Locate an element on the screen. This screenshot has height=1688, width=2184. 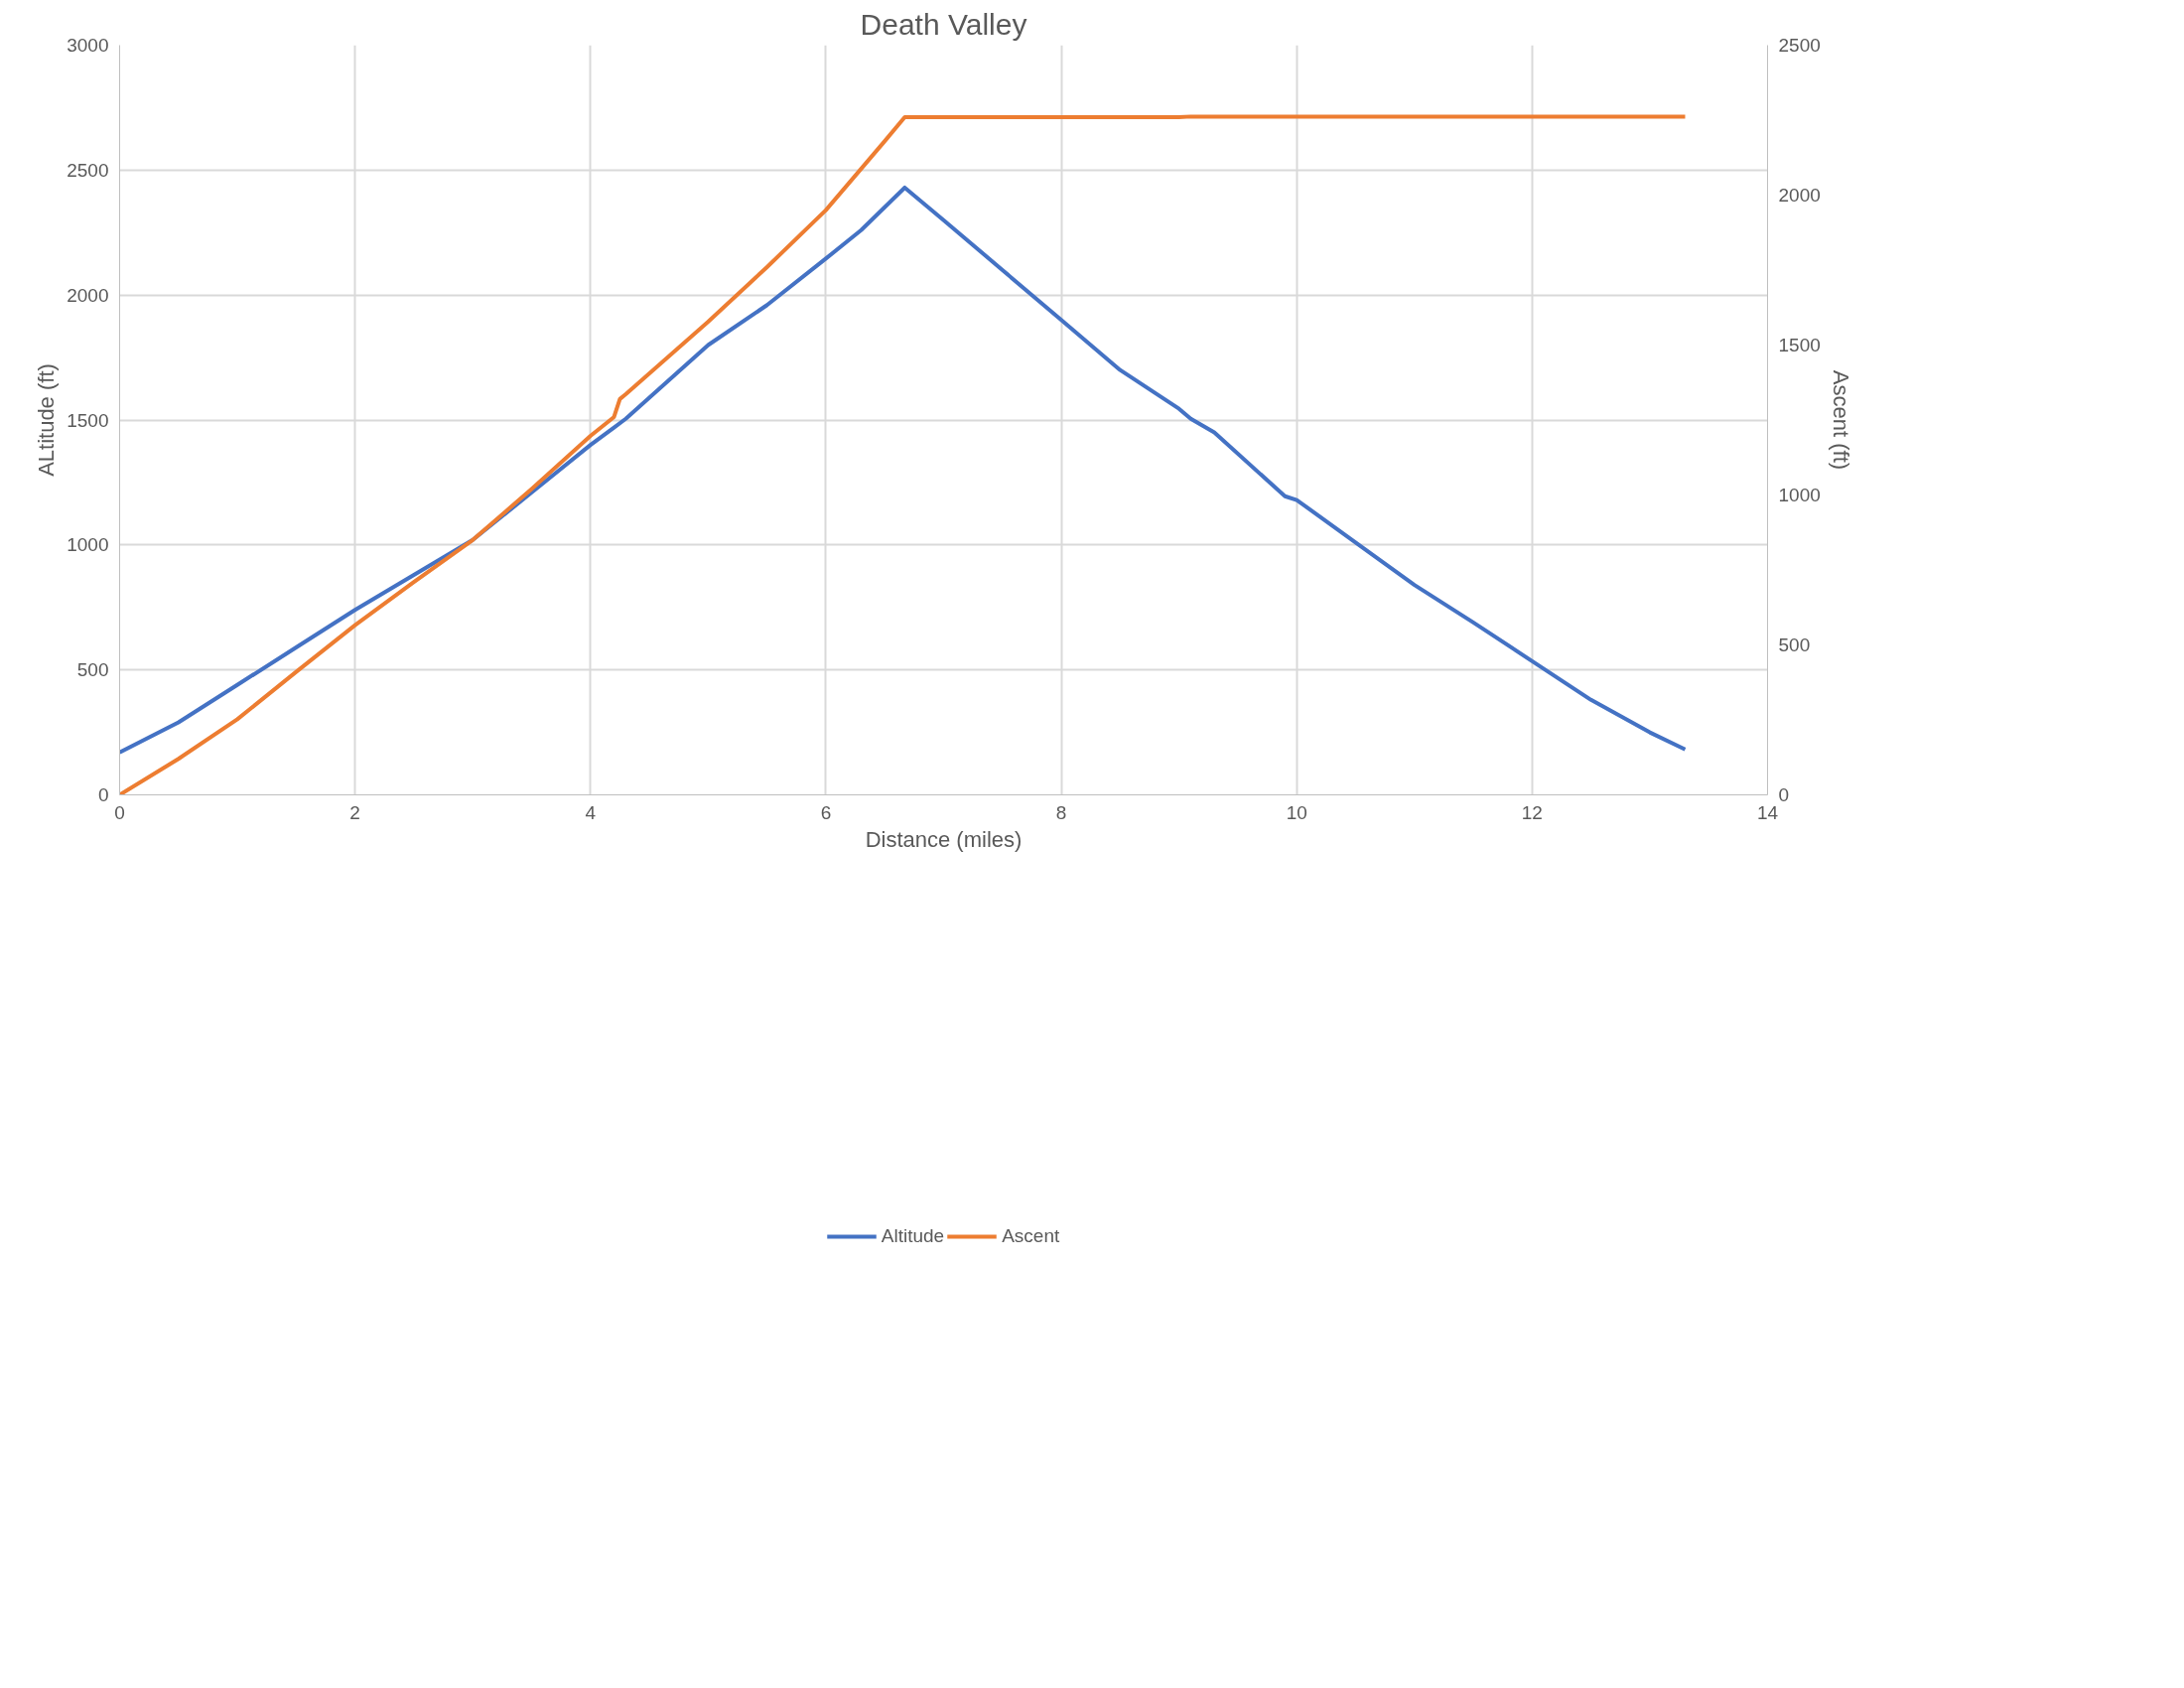
y-tick-label: 2500 is located at coordinates (88, 170).